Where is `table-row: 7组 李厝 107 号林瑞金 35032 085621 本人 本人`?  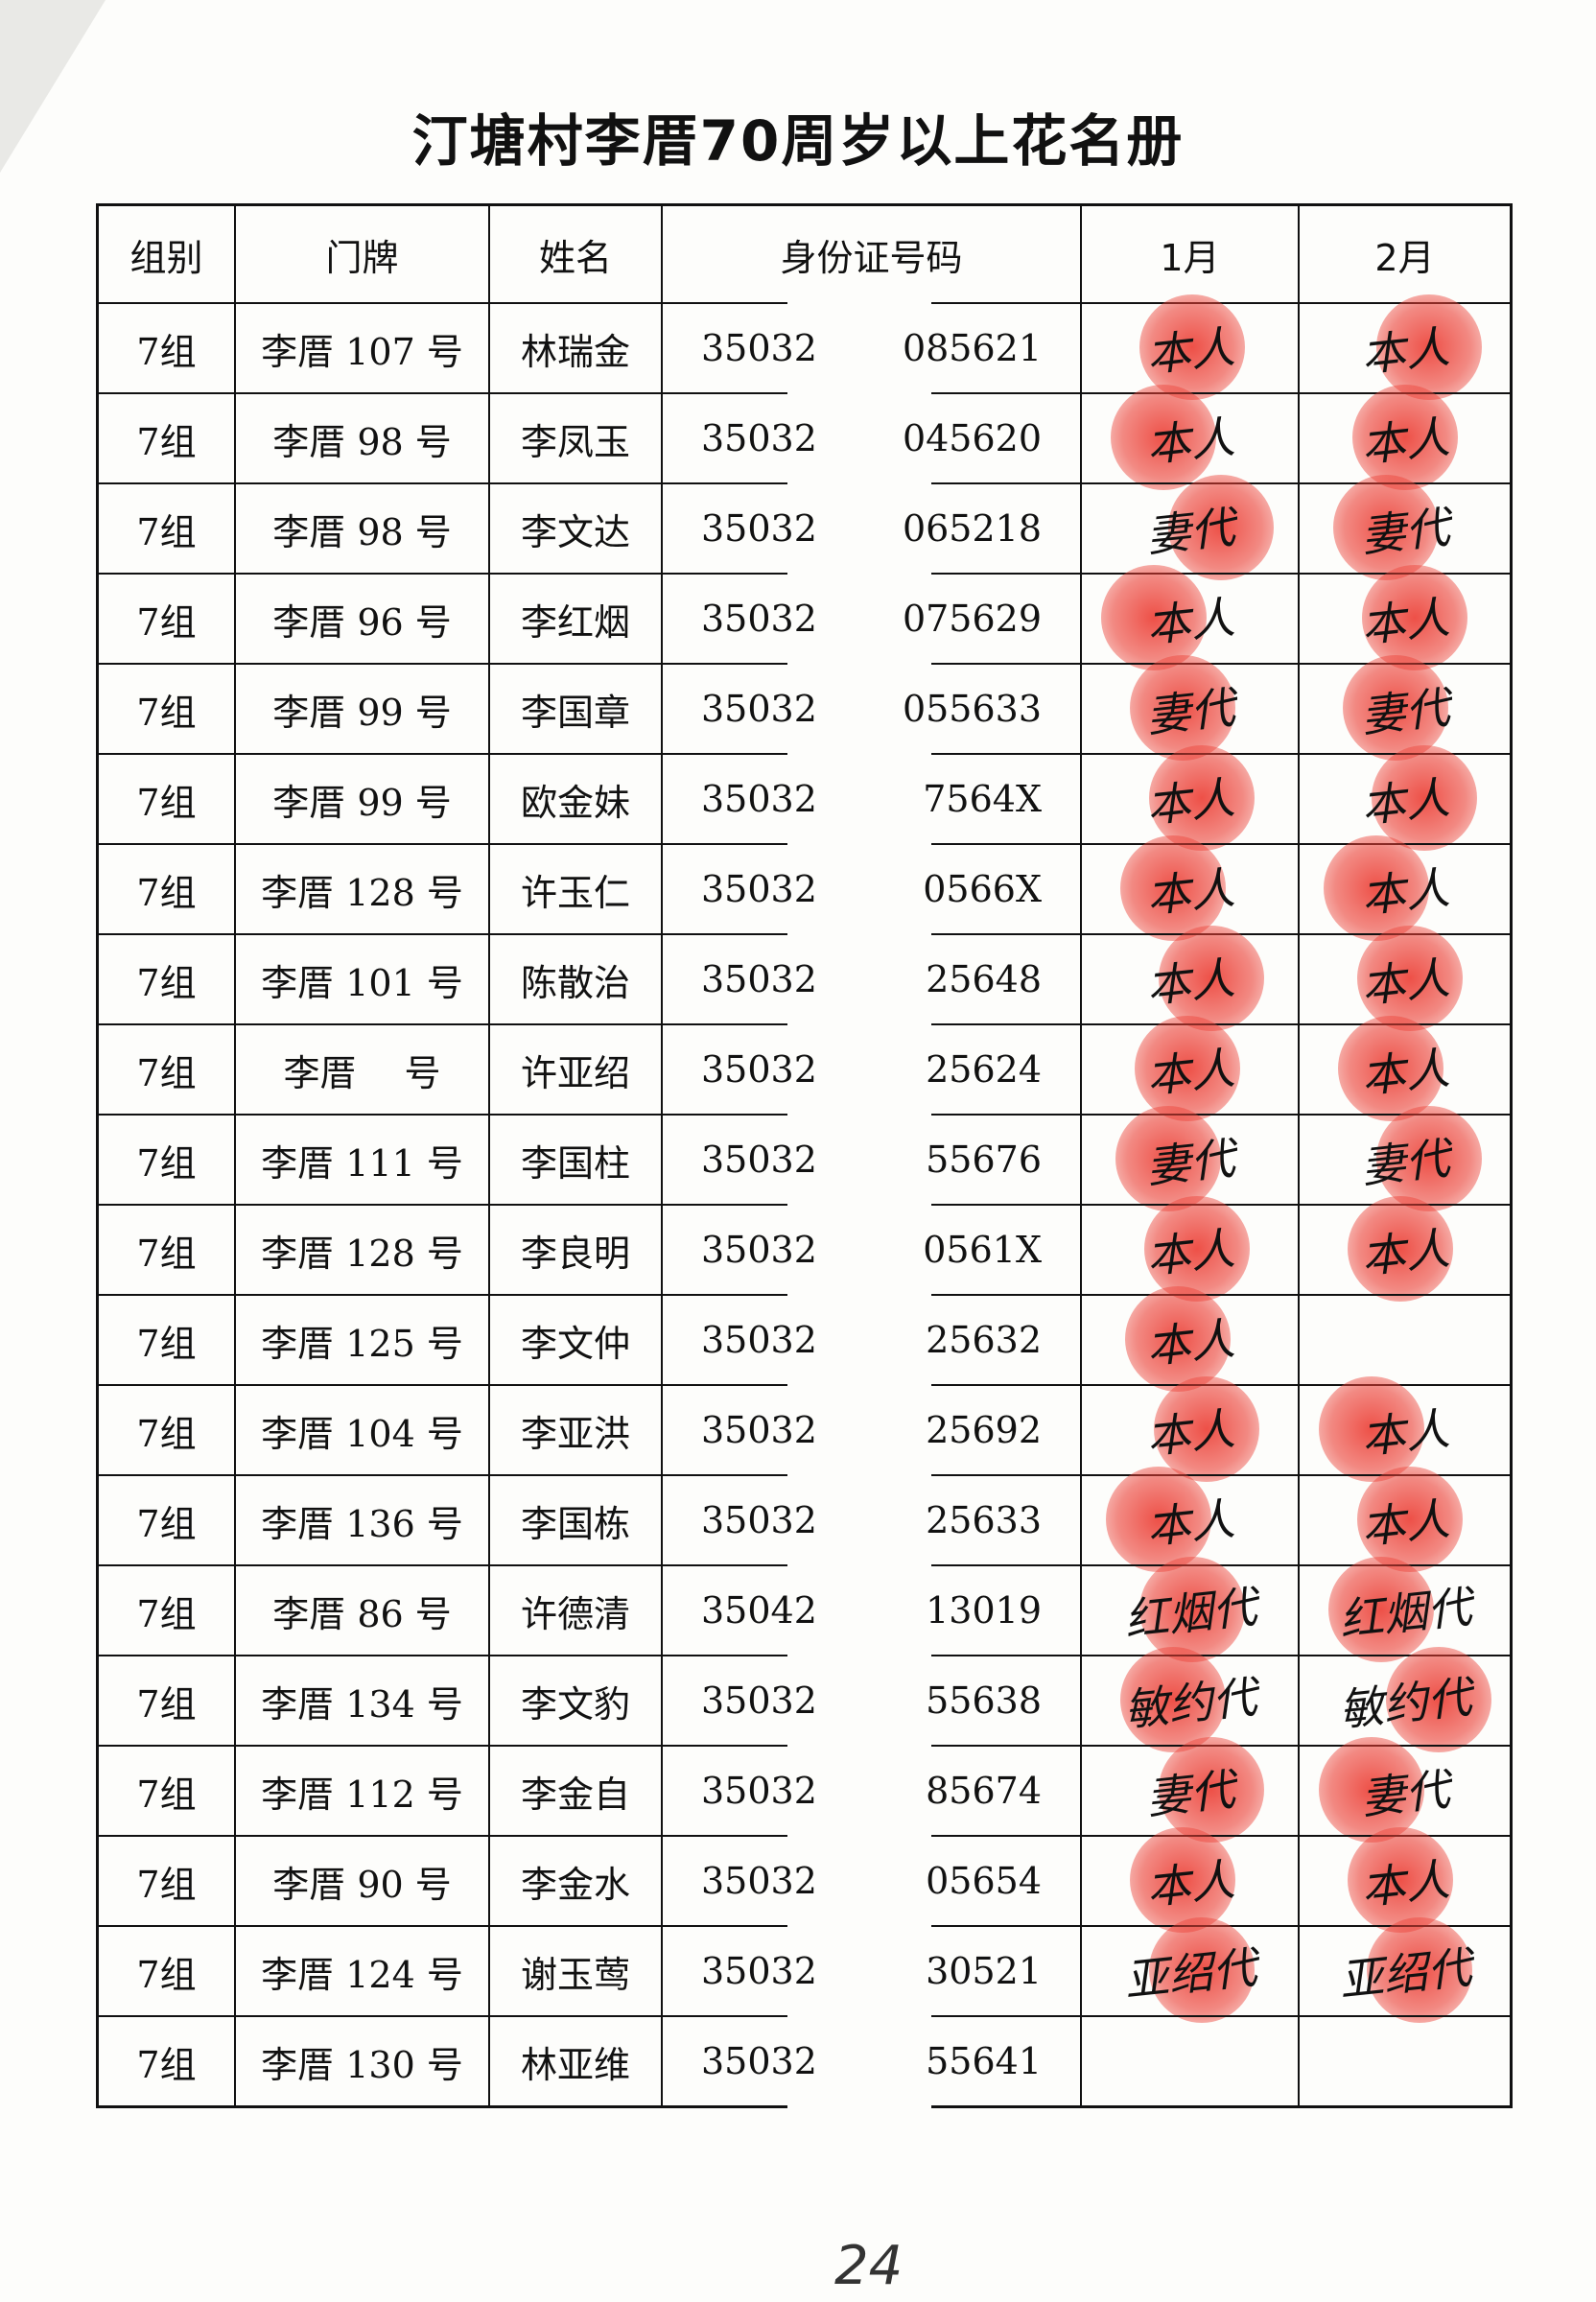 table-row: 7组 李厝 107 号林瑞金 35032 085621 本人 本人 is located at coordinates (804, 347).